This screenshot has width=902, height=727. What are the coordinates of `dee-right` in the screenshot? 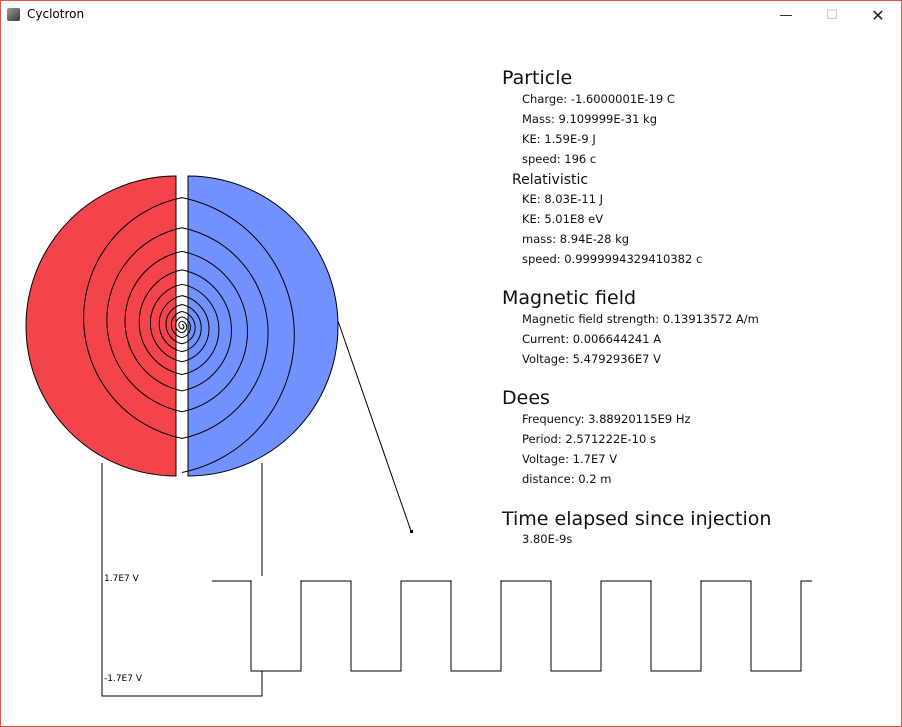 It's located at (263, 326).